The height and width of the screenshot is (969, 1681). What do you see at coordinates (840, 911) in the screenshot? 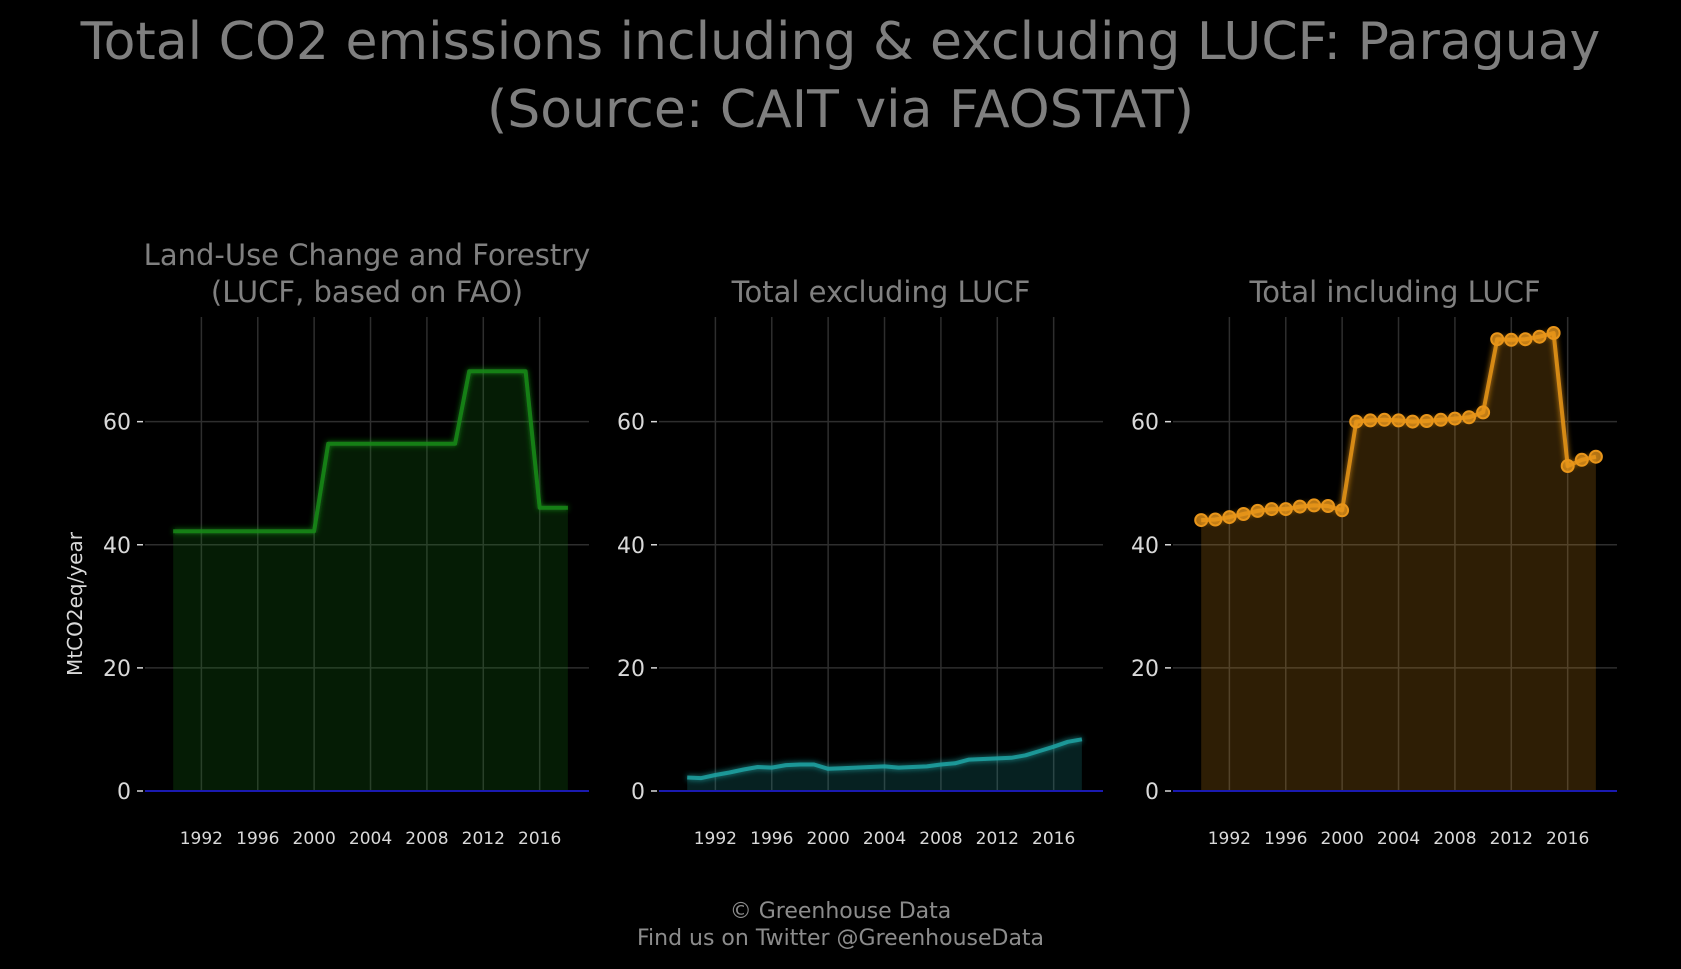
I see `footer-copyright: © Greenhouse Data` at bounding box center [840, 911].